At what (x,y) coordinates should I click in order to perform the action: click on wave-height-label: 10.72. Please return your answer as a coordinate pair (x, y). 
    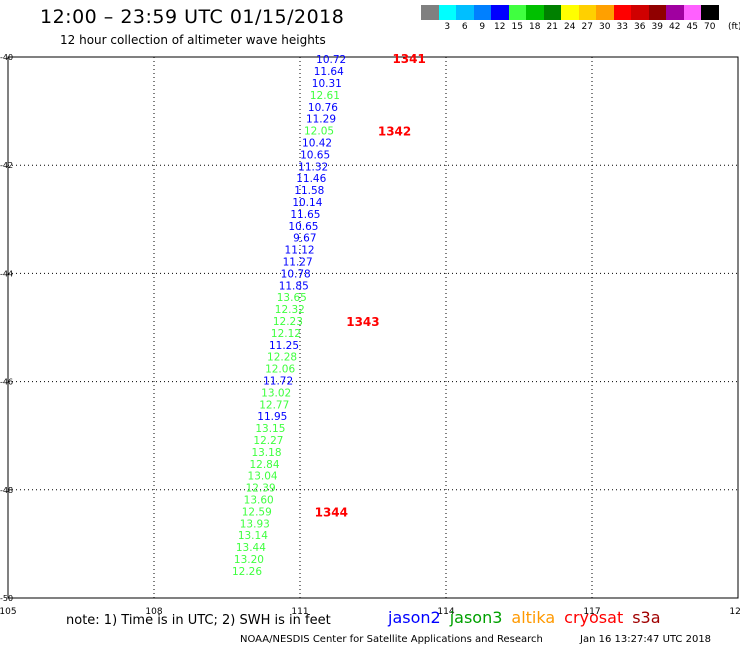
    Looking at the image, I should click on (331, 60).